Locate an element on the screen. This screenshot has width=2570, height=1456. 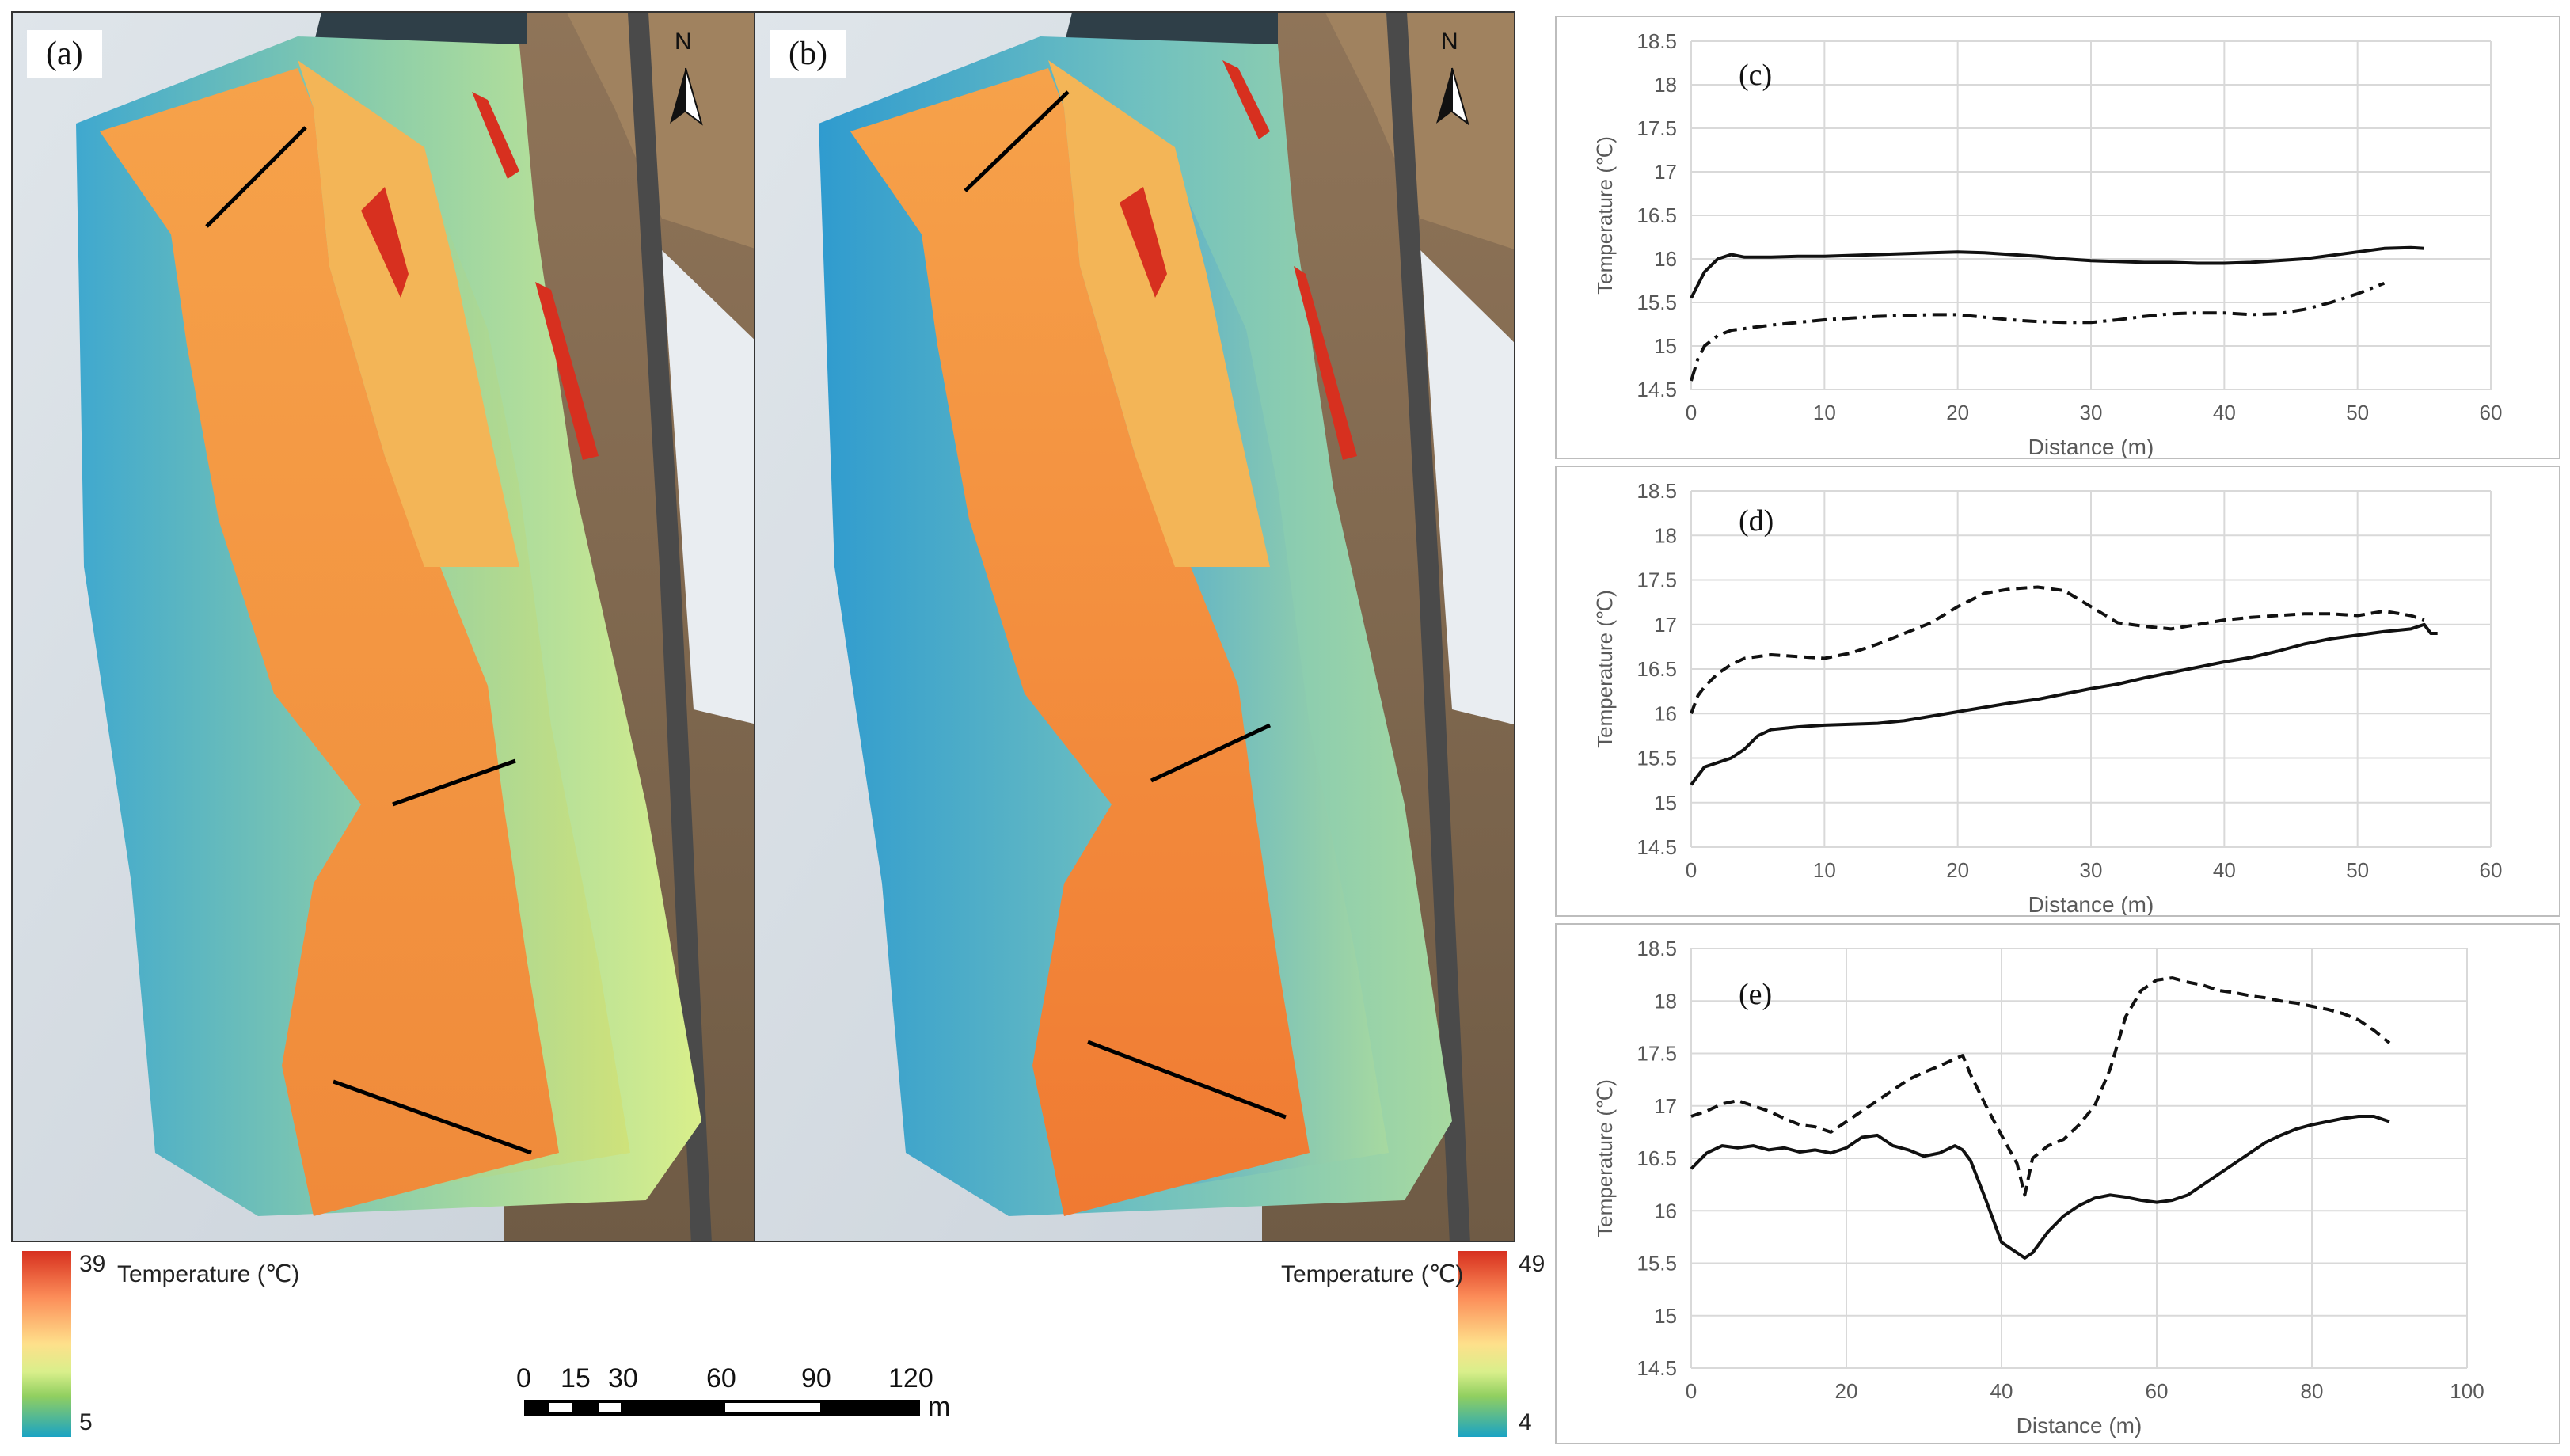
north-label-b: N is located at coordinates (1449, 42).